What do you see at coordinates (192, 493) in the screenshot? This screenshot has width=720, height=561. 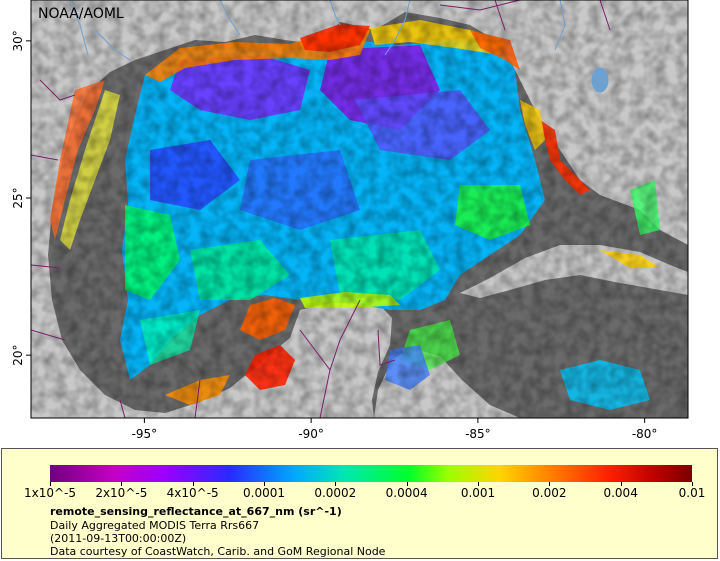 I see `colorbar-label: 4x10^-5` at bounding box center [192, 493].